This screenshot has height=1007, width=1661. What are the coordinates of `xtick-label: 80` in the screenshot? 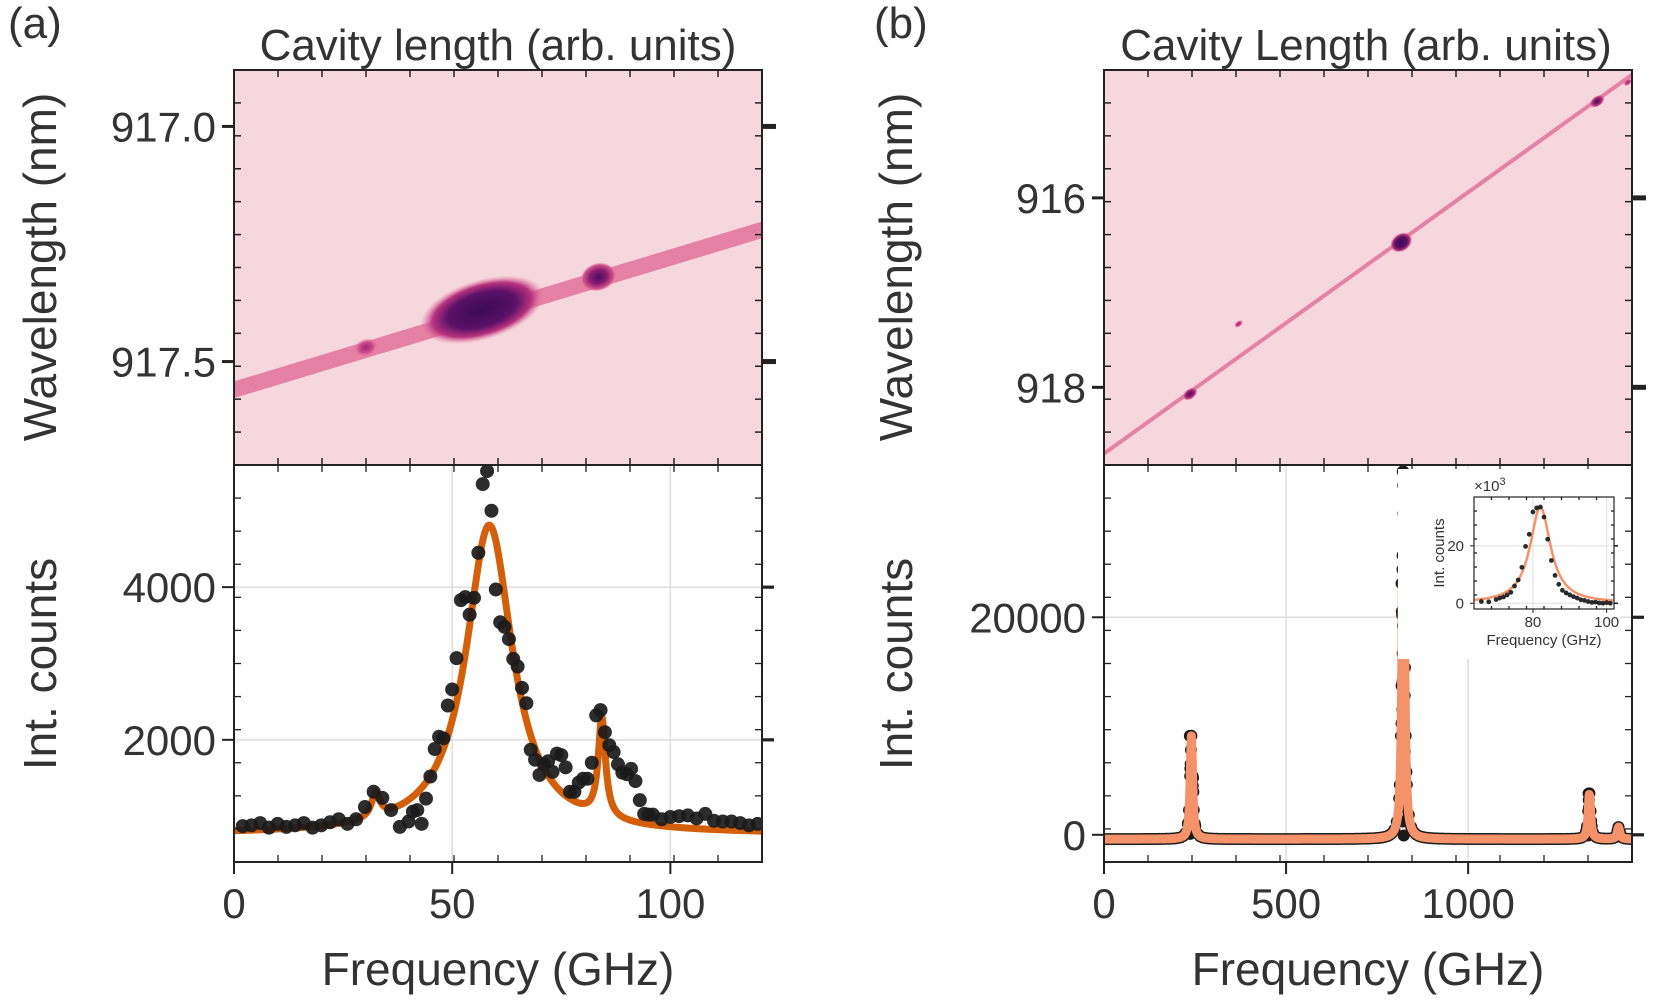 It's located at (1533, 622).